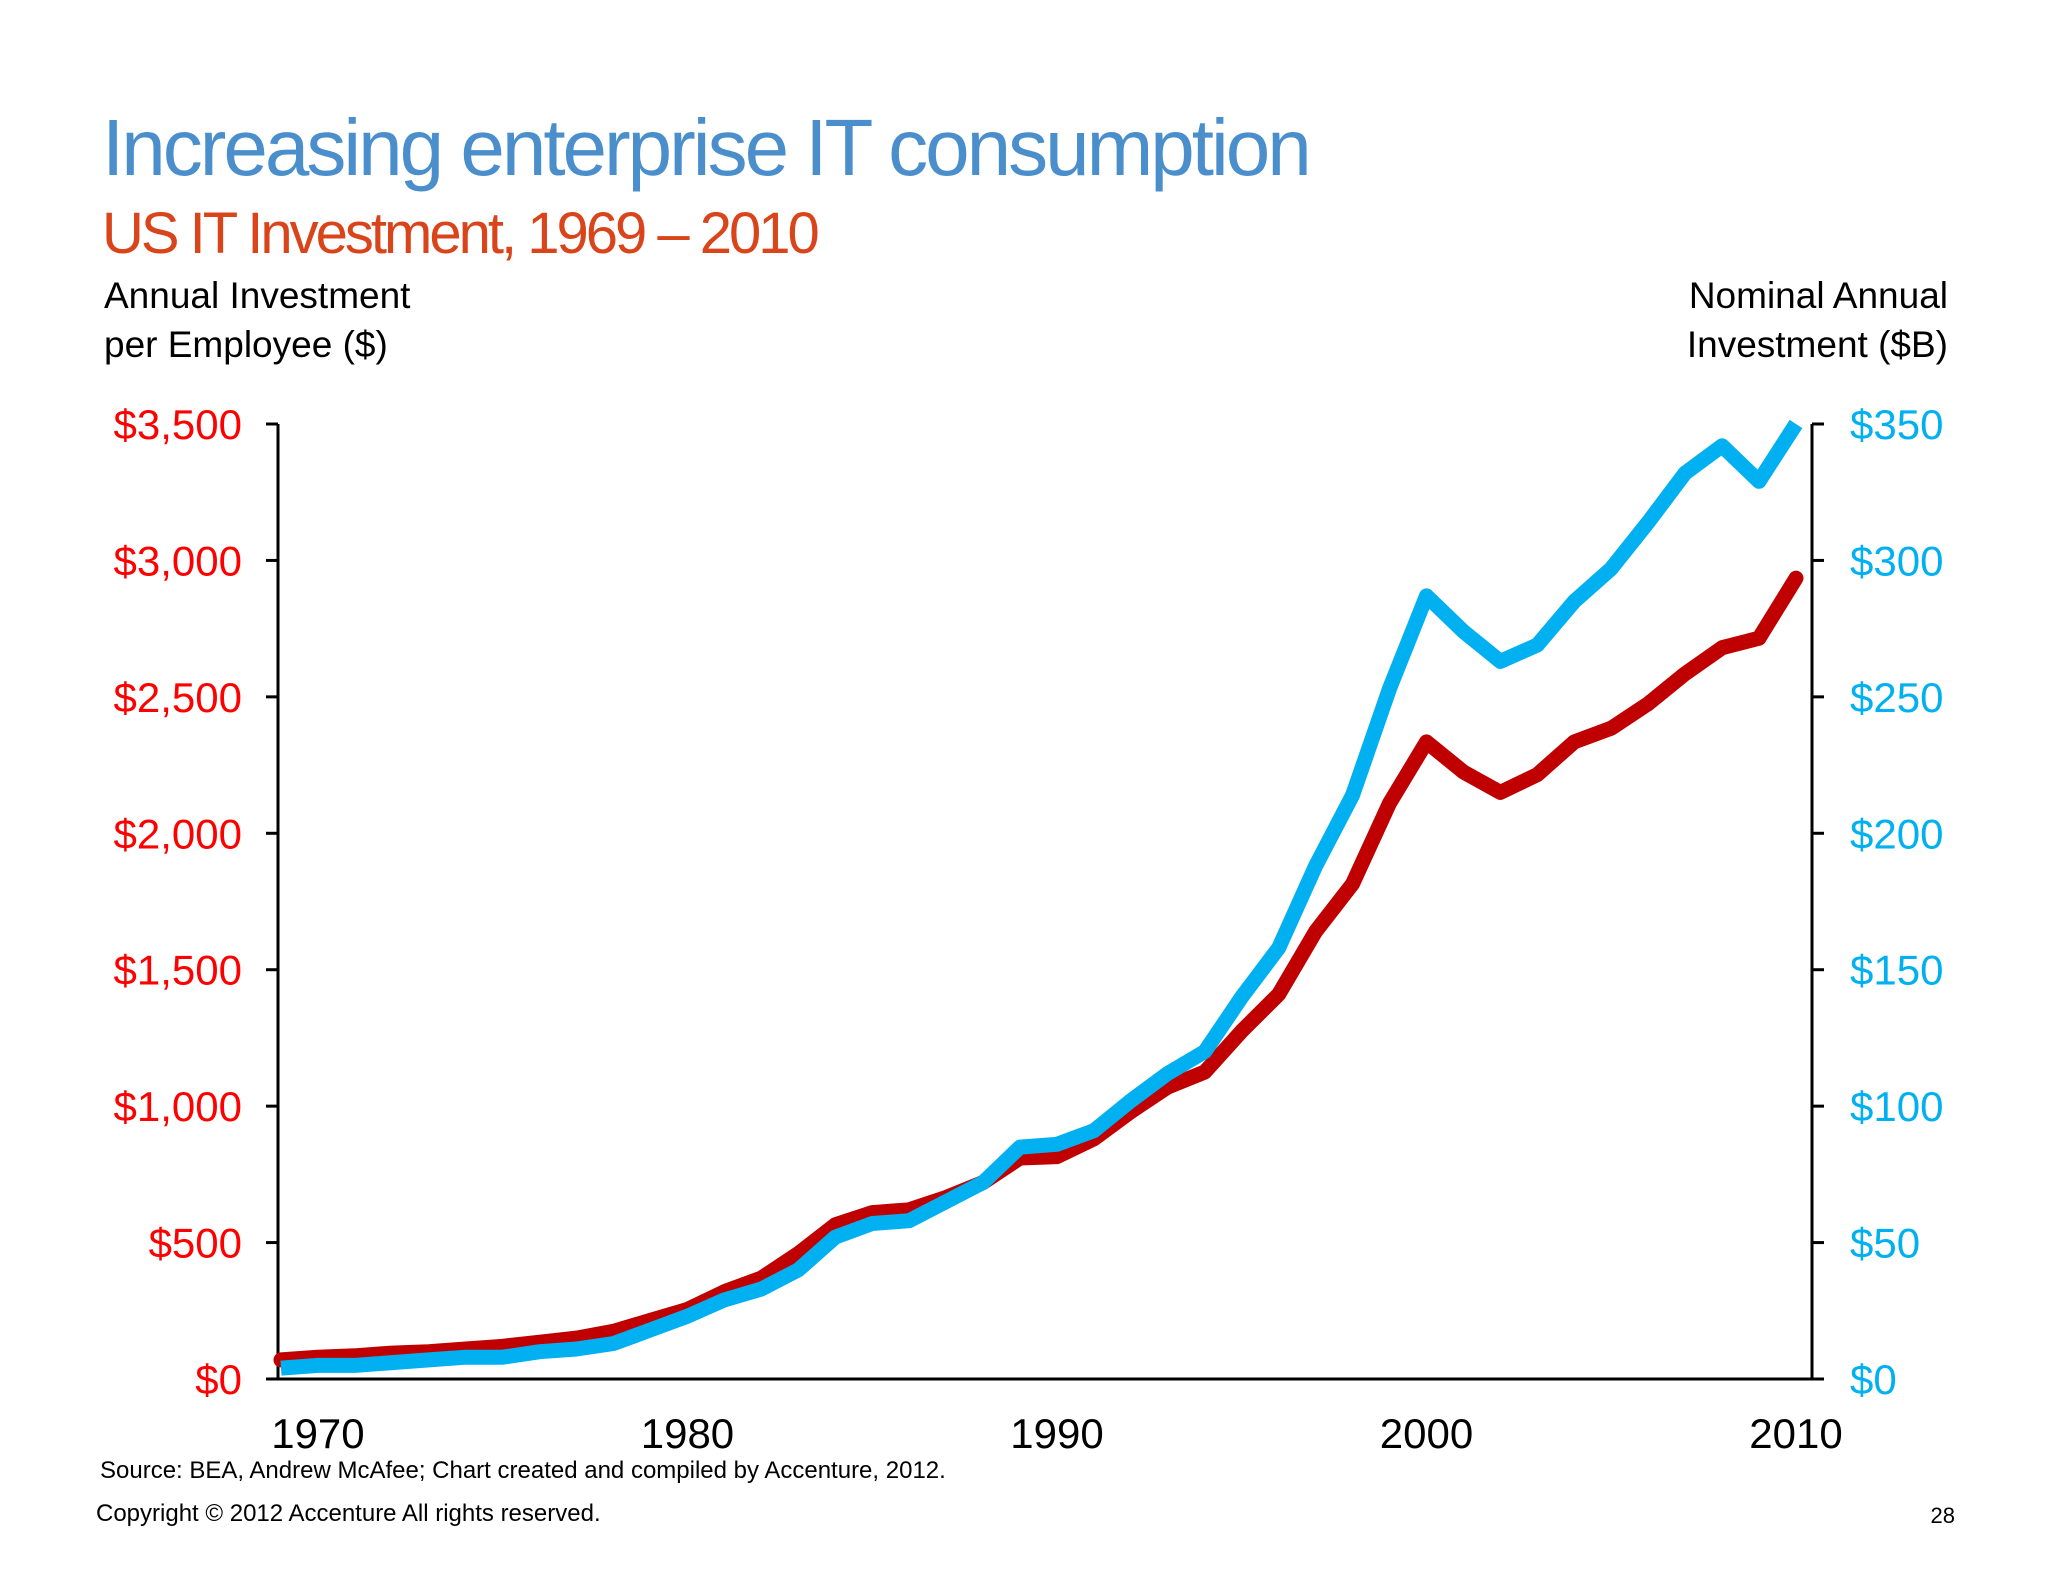  I want to click on left-tick-label: $3,000, so click(178, 560).